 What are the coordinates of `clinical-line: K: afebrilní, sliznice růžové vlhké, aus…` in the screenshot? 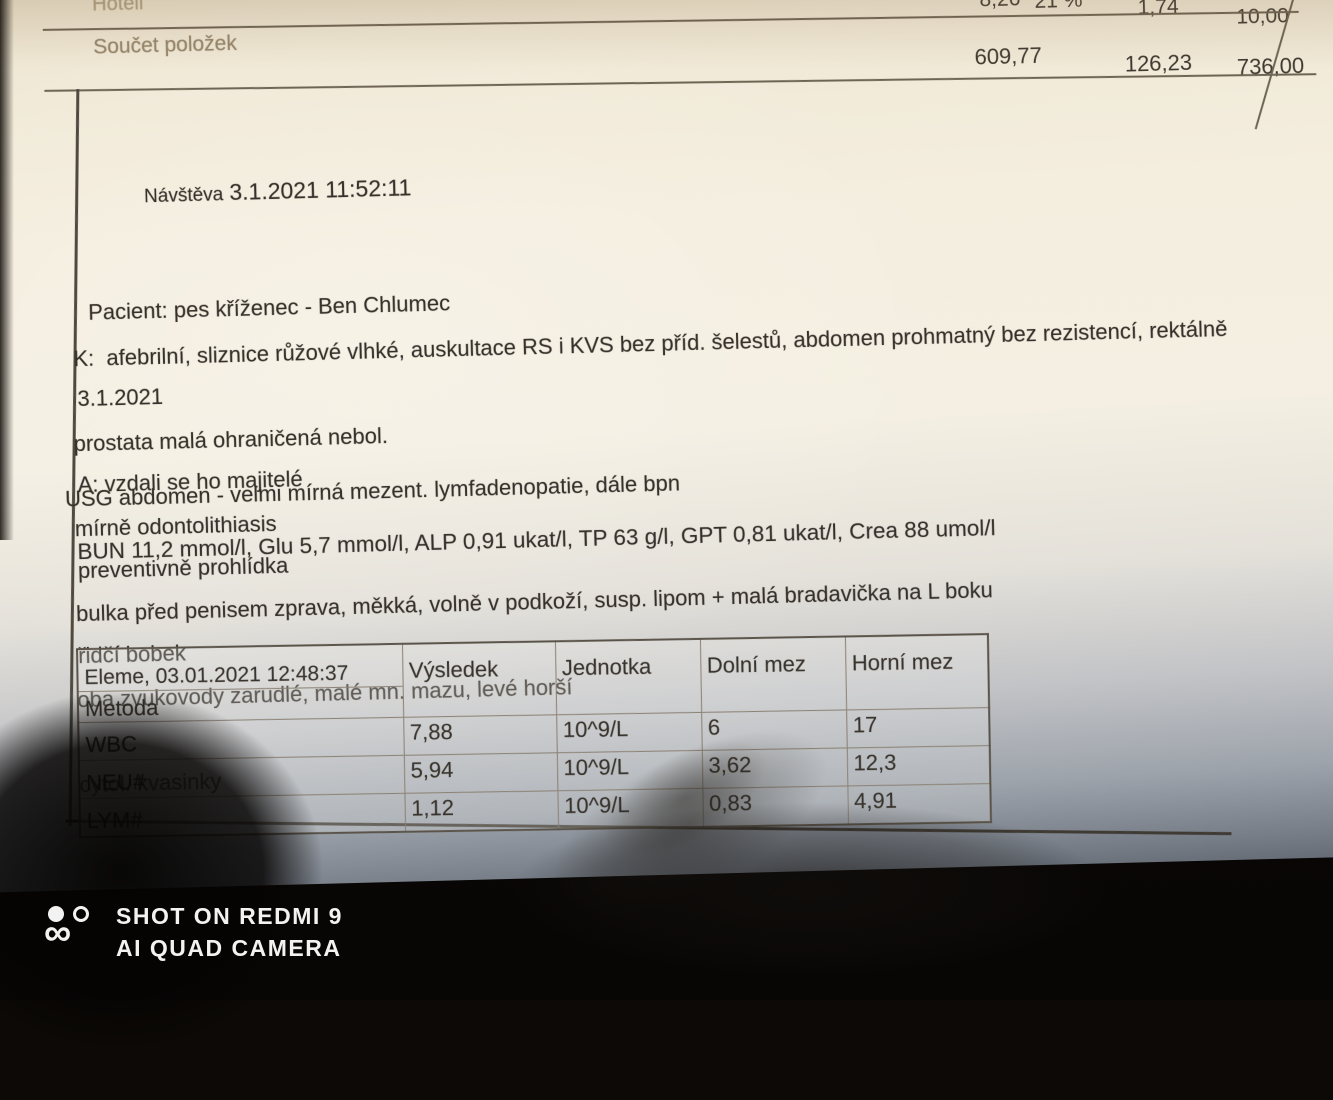 It's located at (650, 343).